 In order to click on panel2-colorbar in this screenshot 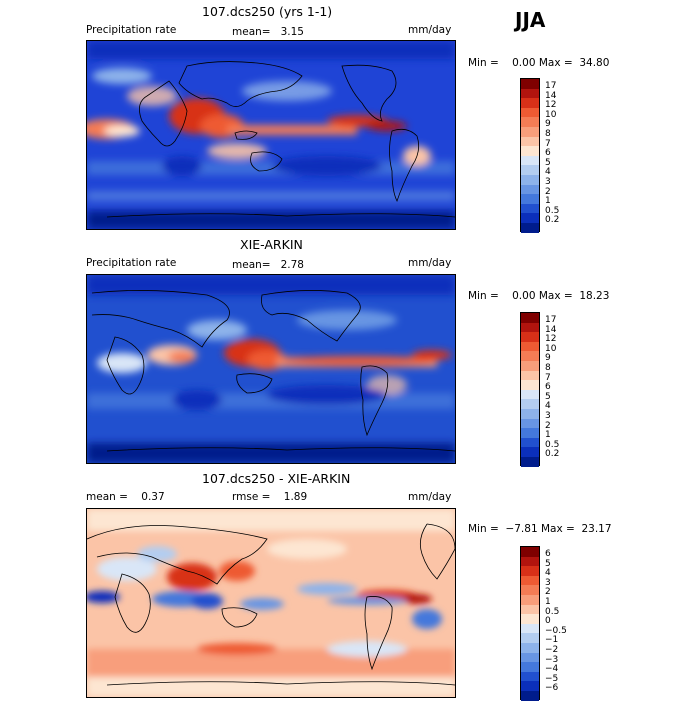, I will do `click(530, 389)`.